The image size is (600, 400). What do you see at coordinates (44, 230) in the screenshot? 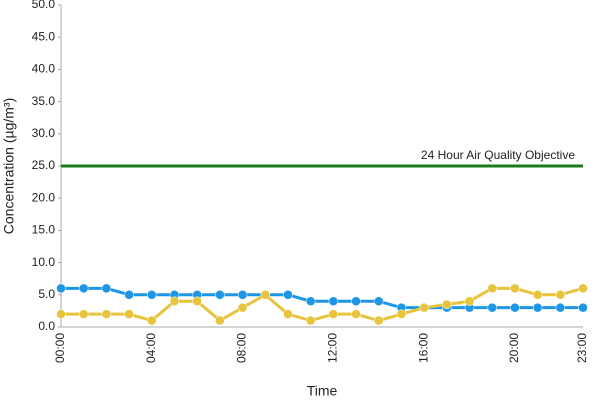
I see `y-tick-label: 15.0` at bounding box center [44, 230].